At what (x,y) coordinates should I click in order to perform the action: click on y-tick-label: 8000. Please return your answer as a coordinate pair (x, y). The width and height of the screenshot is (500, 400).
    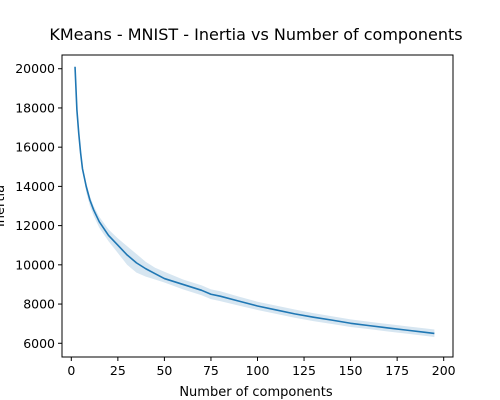
    Looking at the image, I should click on (39, 304).